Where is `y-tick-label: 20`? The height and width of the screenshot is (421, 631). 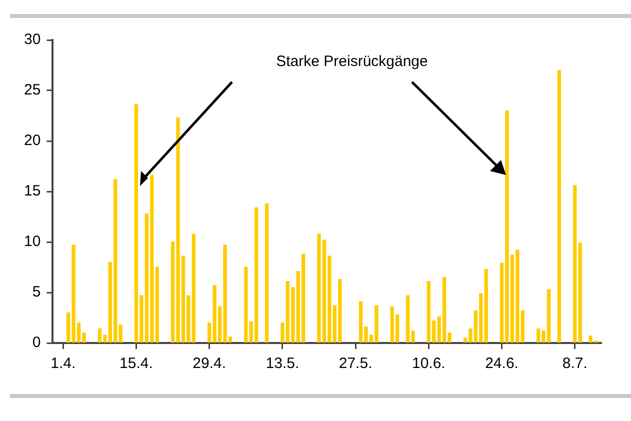 y-tick-label: 20 is located at coordinates (32, 141).